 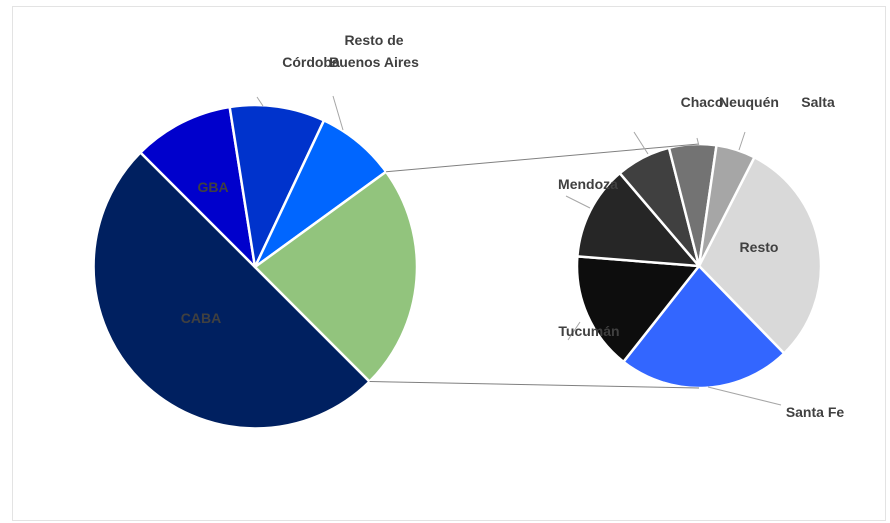 What do you see at coordinates (574, 331) in the screenshot?
I see `leader-tucuman` at bounding box center [574, 331].